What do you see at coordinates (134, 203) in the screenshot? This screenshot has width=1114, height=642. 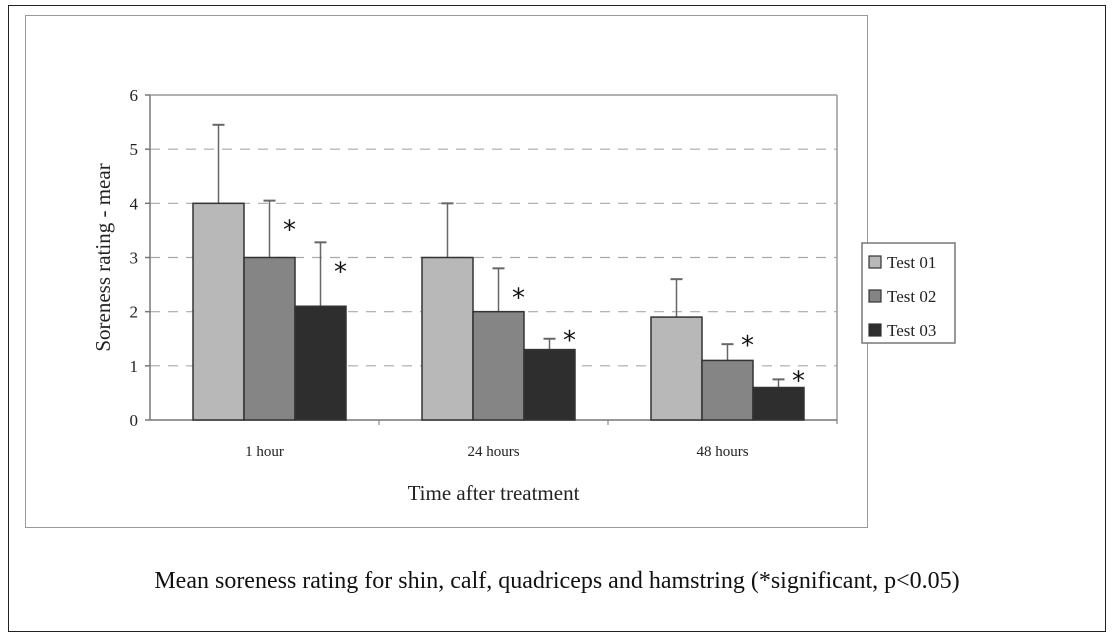 I see `y-tick-label: 4` at bounding box center [134, 203].